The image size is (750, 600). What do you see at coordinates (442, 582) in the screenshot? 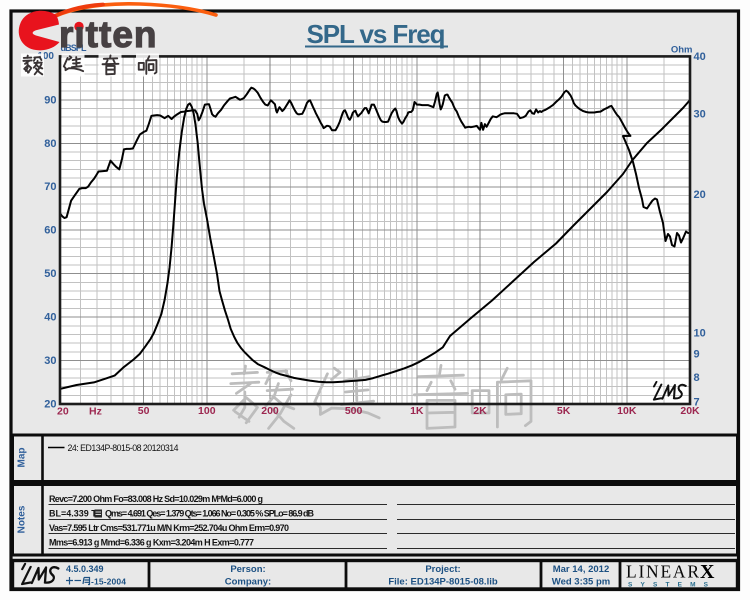
I see `svg-text: File: ED134P-8015-08.lib` at bounding box center [442, 582].